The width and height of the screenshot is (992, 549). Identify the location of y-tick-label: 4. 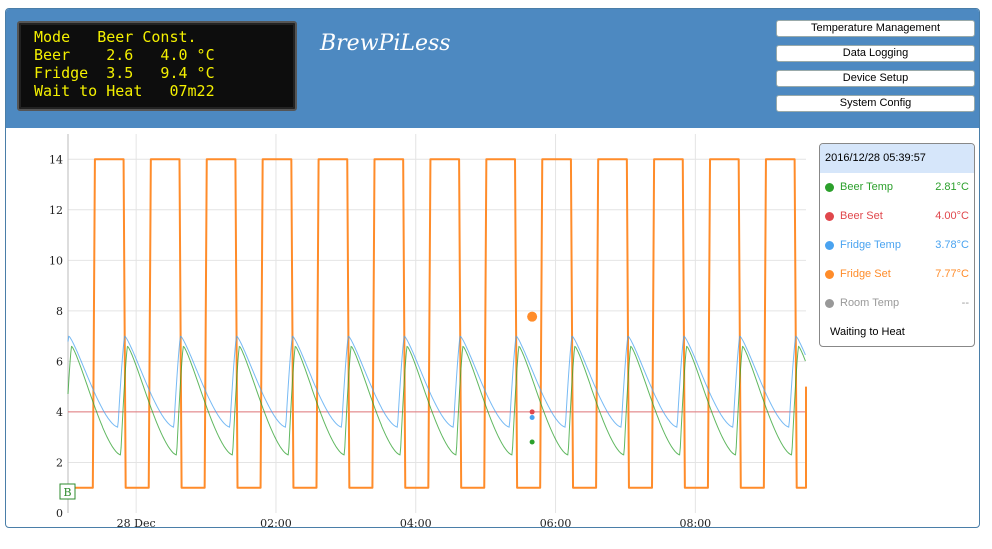
(59, 412).